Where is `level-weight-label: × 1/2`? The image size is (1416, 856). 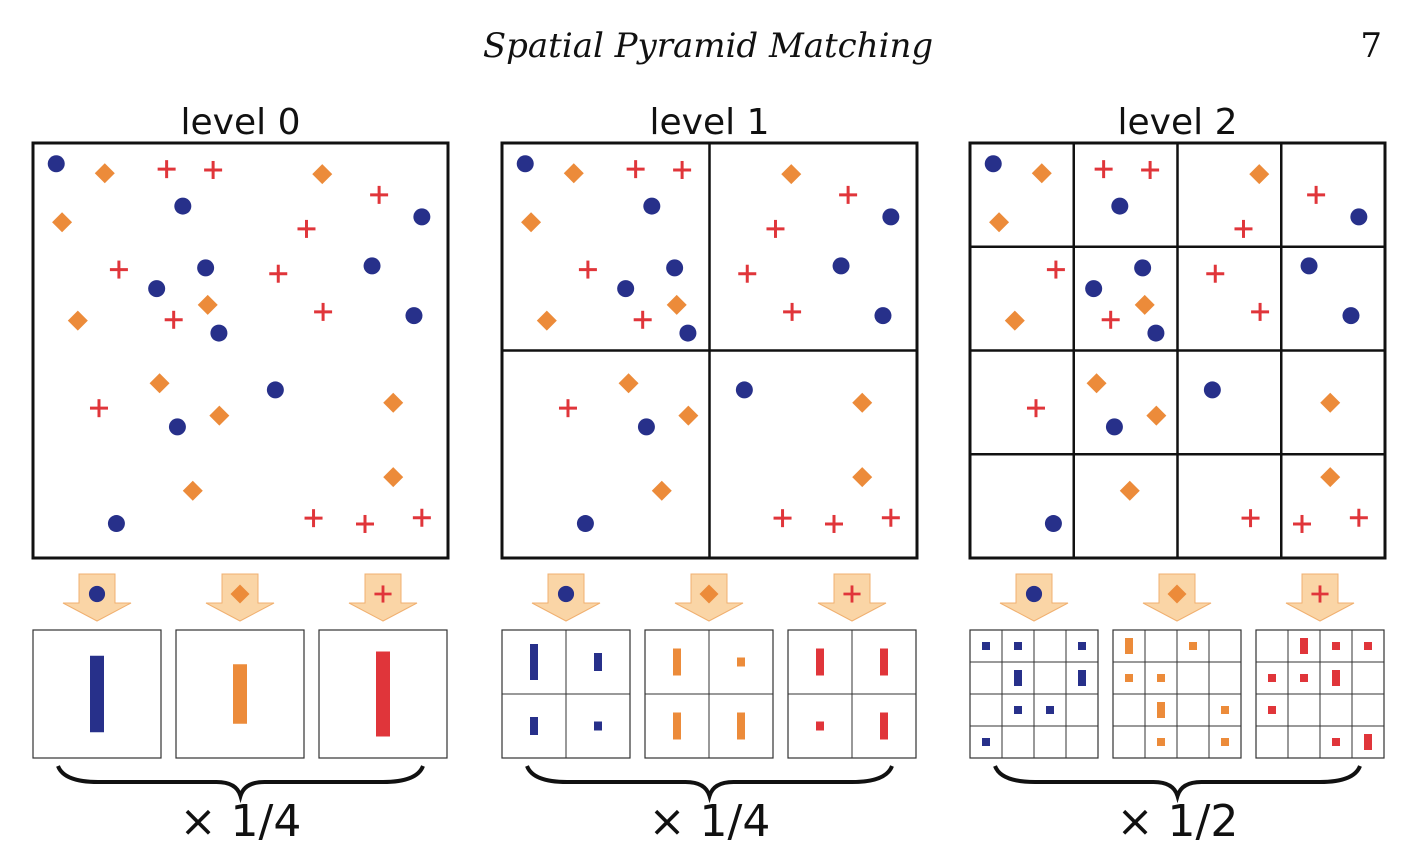
level-weight-label: × 1/2 is located at coordinates (1178, 821).